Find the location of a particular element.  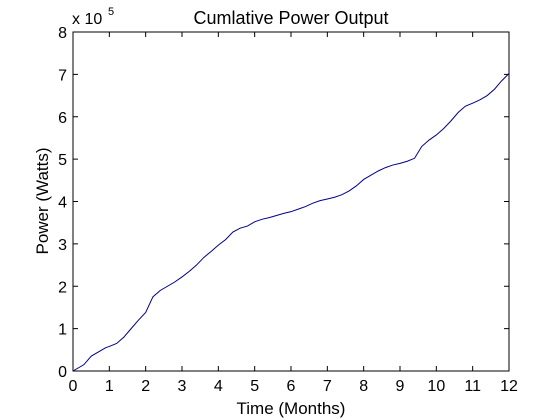

y-tick-label: 4 is located at coordinates (62, 203).